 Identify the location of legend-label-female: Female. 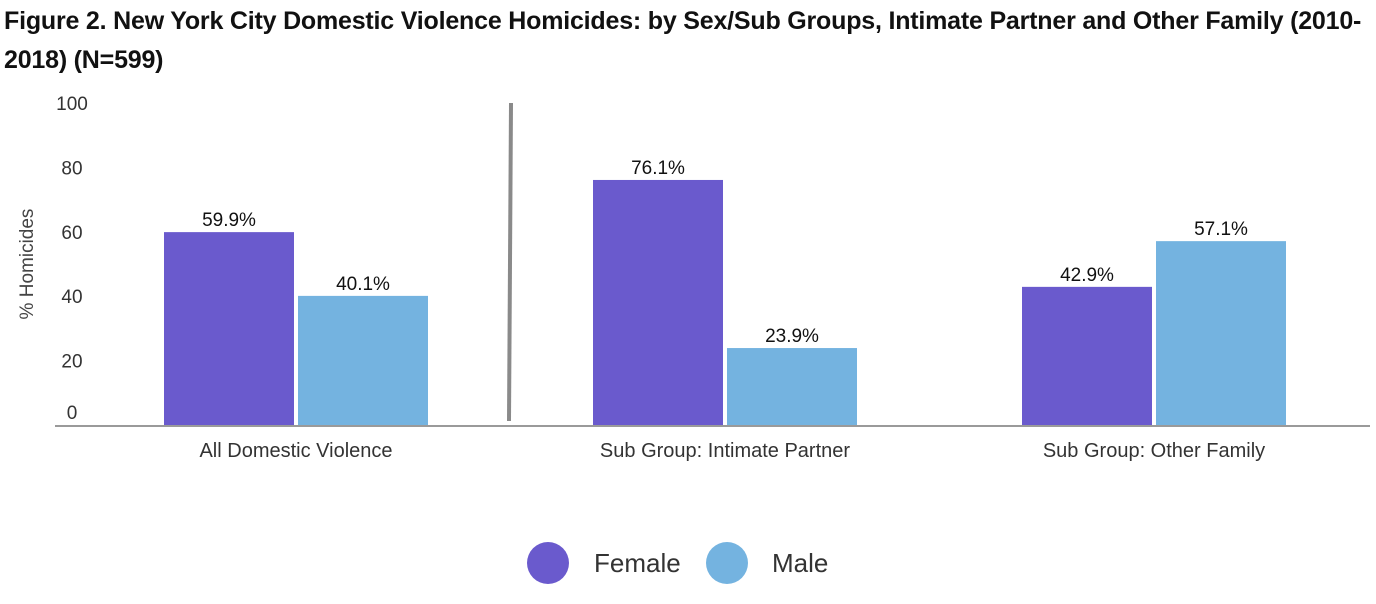
(637, 563).